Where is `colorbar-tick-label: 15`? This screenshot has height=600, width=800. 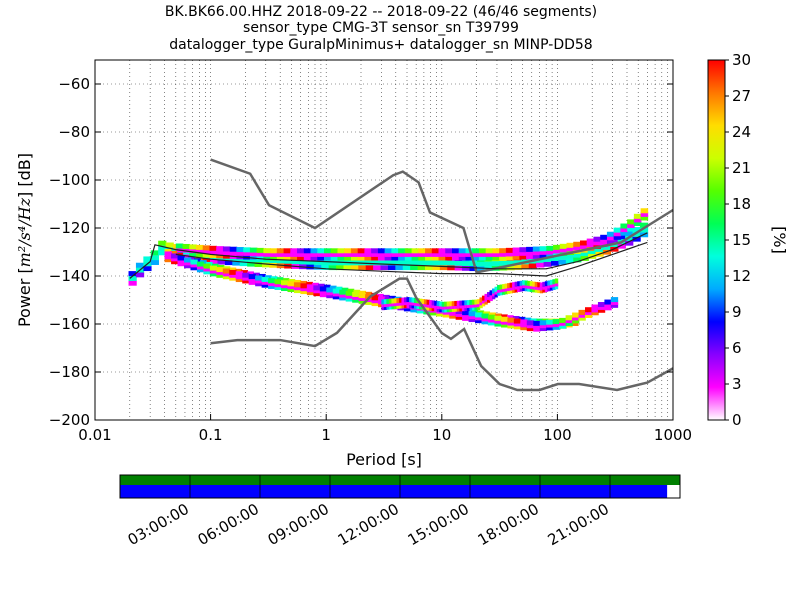 colorbar-tick-label: 15 is located at coordinates (741, 240).